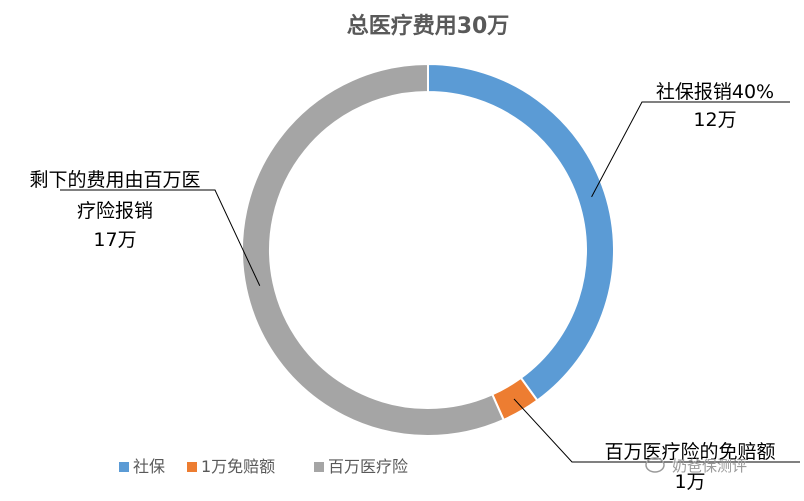 This screenshot has width=804, height=501. What do you see at coordinates (689, 482) in the screenshot?
I see `data-label-1-line-1: 1万` at bounding box center [689, 482].